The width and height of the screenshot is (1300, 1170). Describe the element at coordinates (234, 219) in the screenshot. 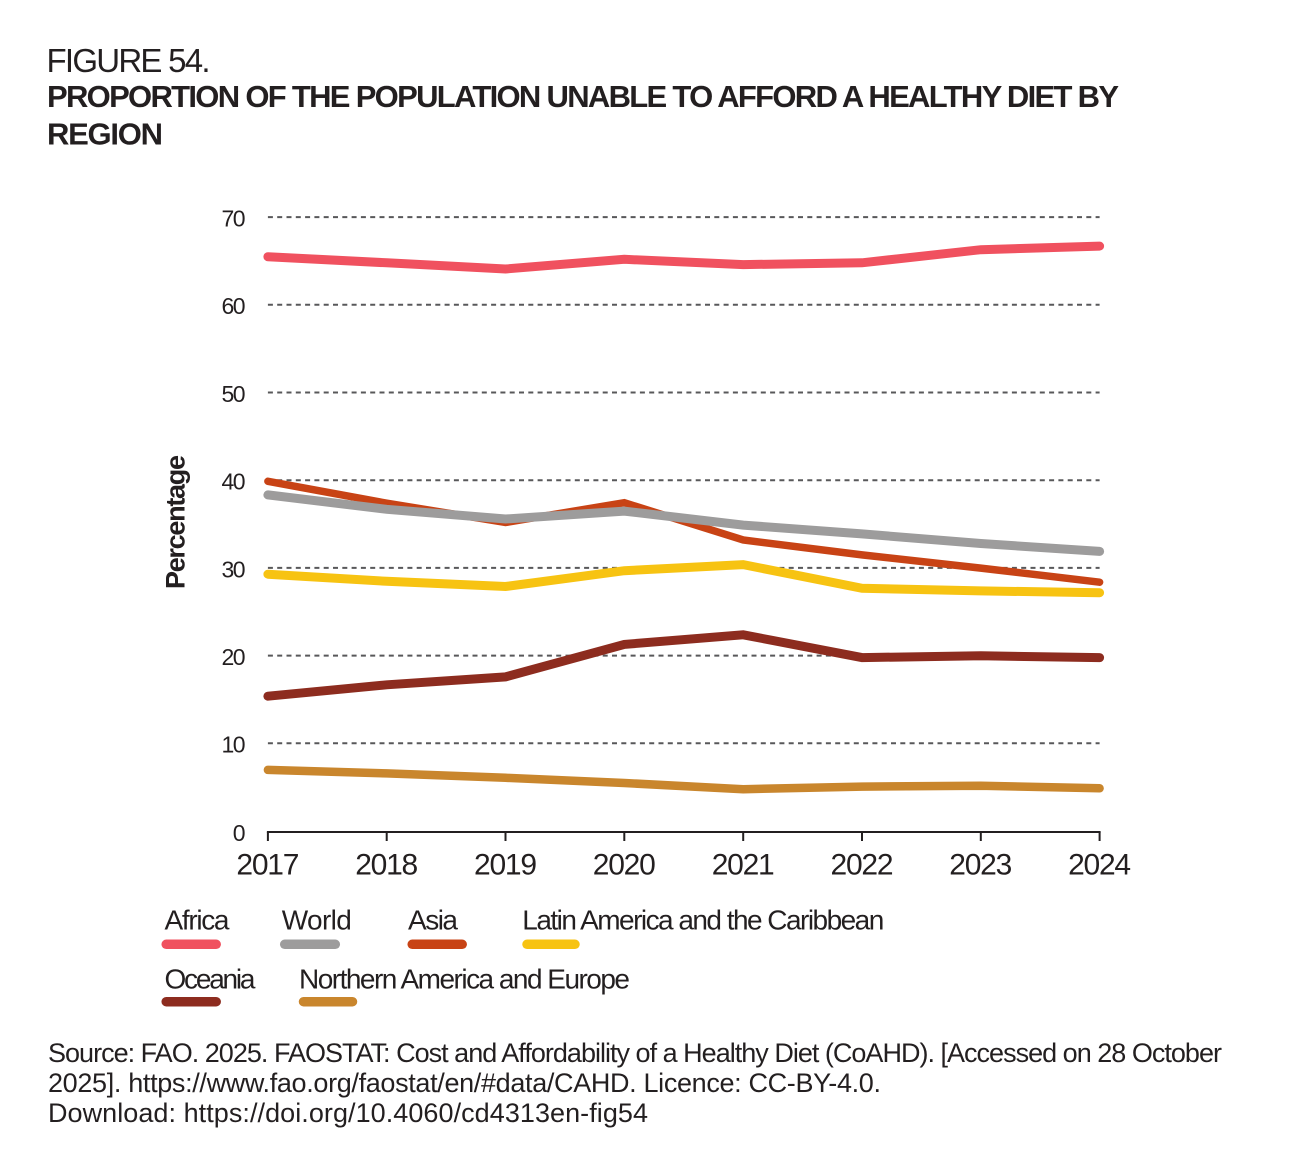

I see `svg-text: 70` at that location.